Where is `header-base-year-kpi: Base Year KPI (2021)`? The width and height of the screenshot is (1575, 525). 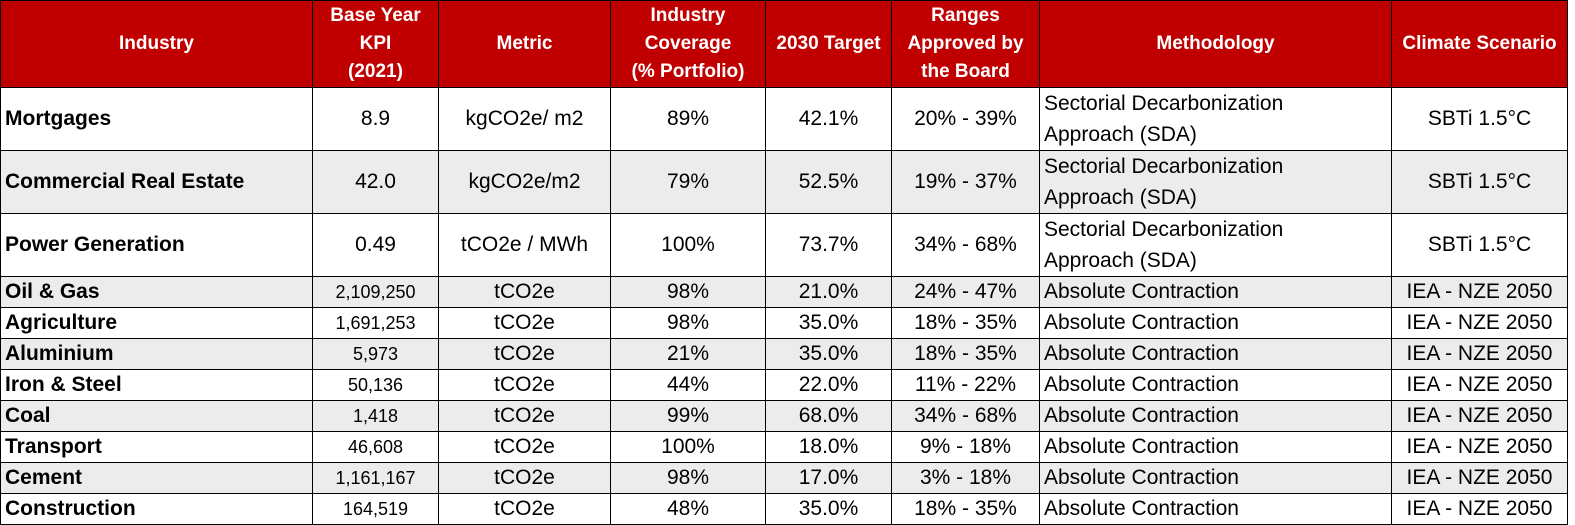
header-base-year-kpi: Base Year KPI (2021) is located at coordinates (375, 44).